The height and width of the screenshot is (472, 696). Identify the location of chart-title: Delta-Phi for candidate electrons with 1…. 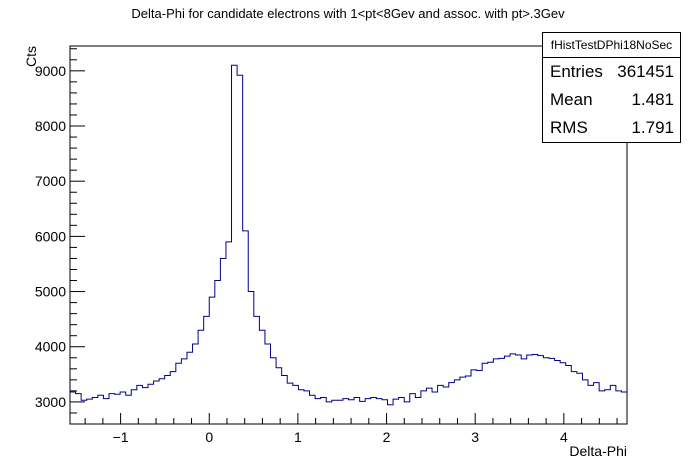
(348, 13).